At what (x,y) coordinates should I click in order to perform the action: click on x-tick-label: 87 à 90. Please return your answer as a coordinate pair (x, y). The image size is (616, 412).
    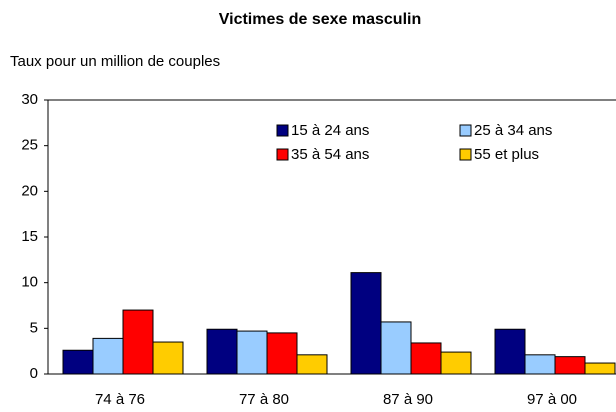
    Looking at the image, I should click on (408, 399).